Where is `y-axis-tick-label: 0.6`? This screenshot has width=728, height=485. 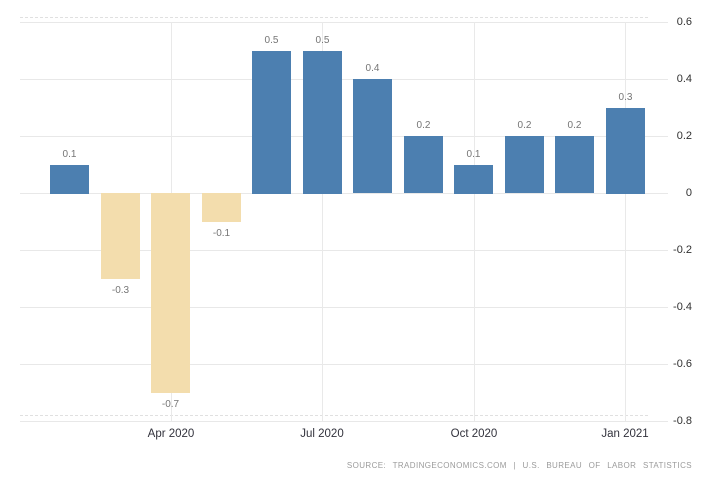 y-axis-tick-label: 0.6 is located at coordinates (684, 22).